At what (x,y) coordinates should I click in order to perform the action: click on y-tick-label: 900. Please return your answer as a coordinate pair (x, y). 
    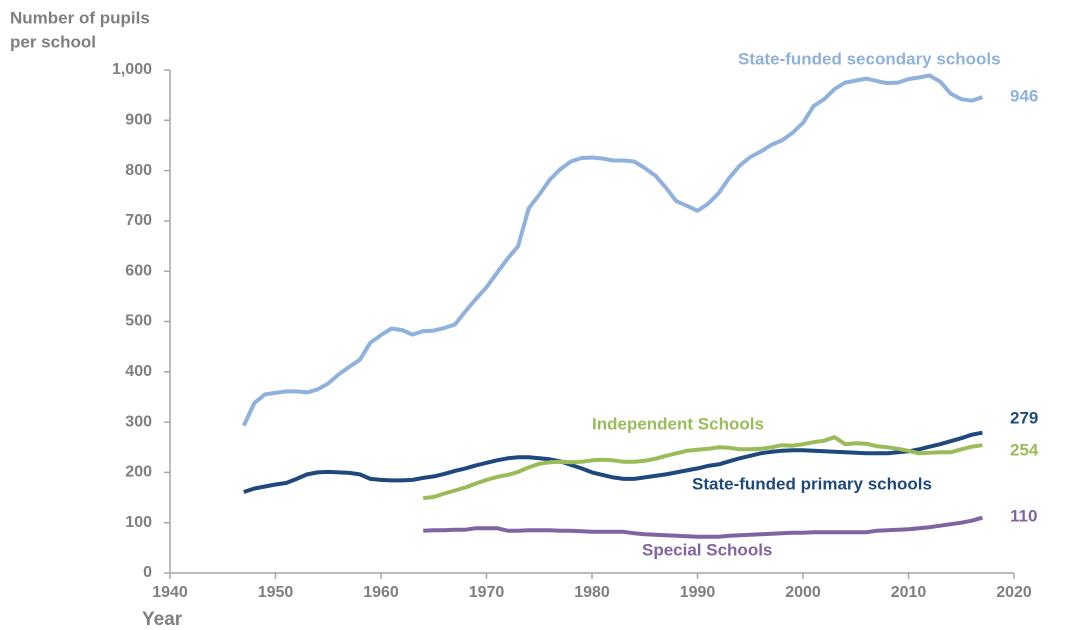
    Looking at the image, I should click on (138, 120).